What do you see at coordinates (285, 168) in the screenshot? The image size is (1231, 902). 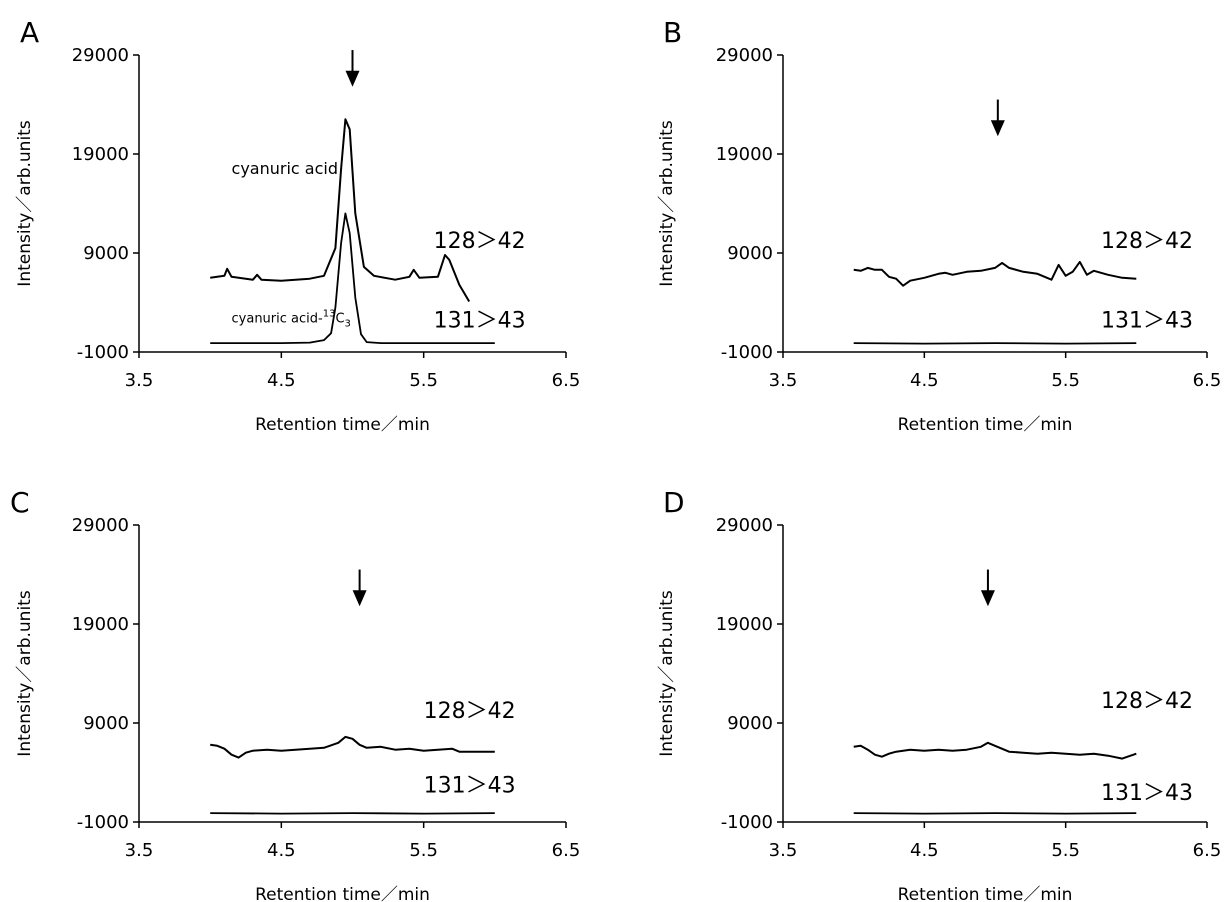 I see `compound-label: cyanuric acid` at bounding box center [285, 168].